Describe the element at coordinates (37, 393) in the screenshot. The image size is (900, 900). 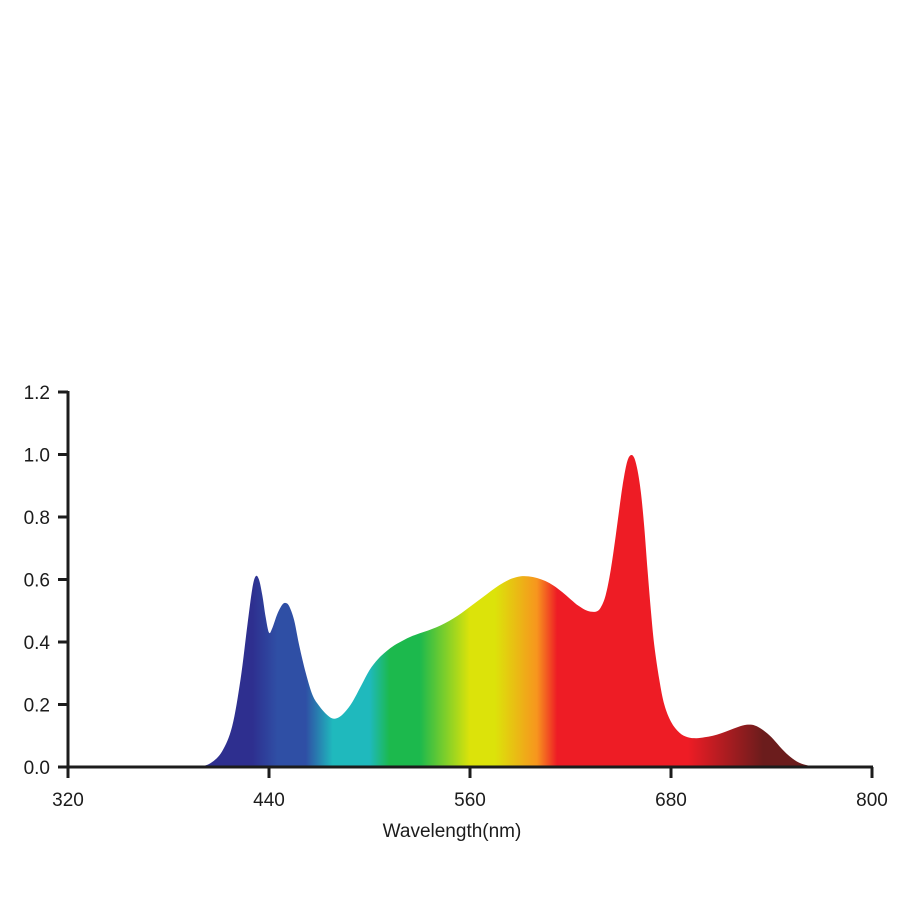
I see `y-tick-label: 1.2` at that location.